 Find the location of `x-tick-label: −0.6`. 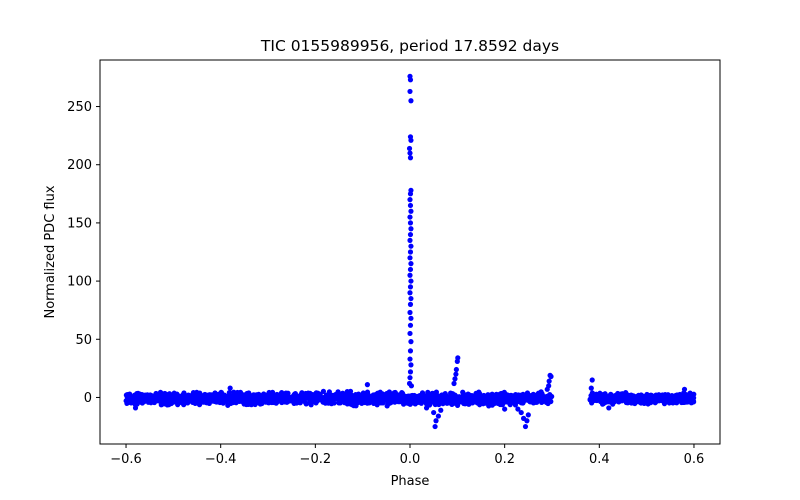

x-tick-label: −0.6 is located at coordinates (126, 459).